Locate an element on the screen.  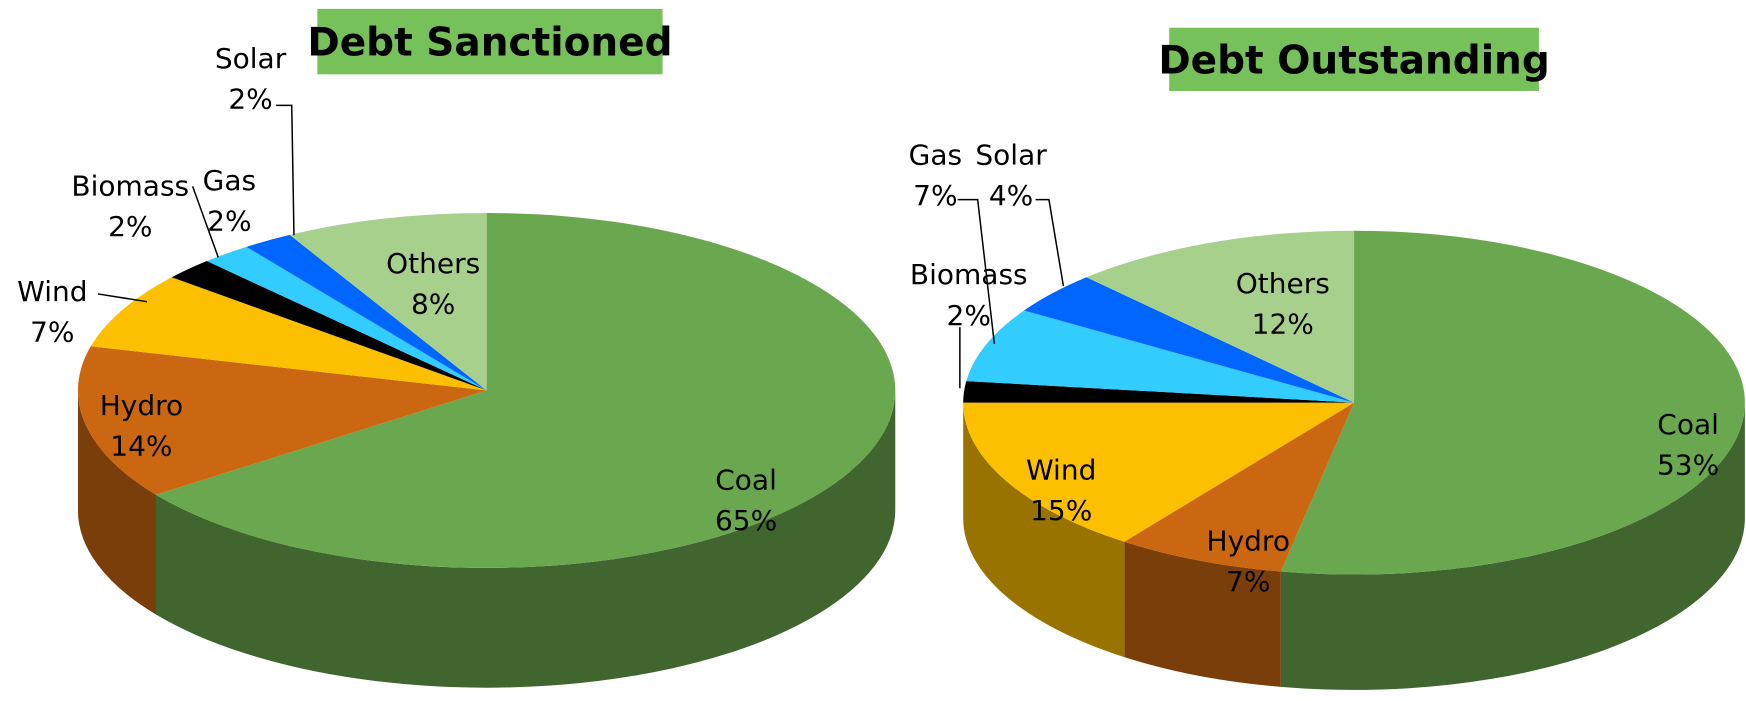
value-label: 65% is located at coordinates (746, 520).